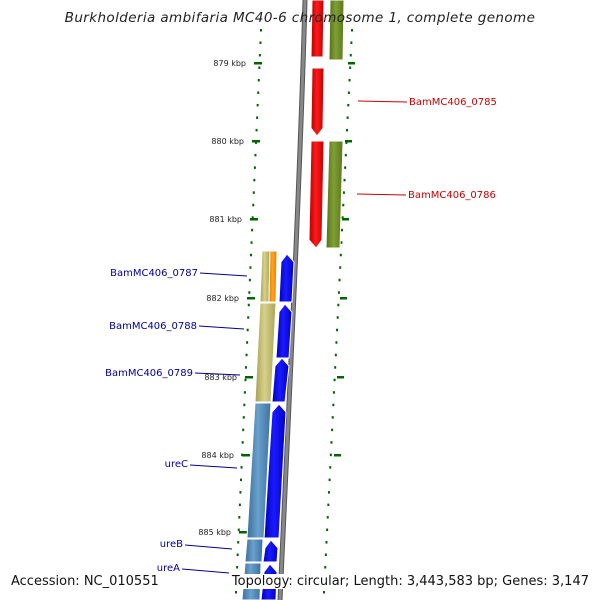 This screenshot has width=600, height=600. I want to click on gene-label: BamMC406_0787, so click(154, 273).